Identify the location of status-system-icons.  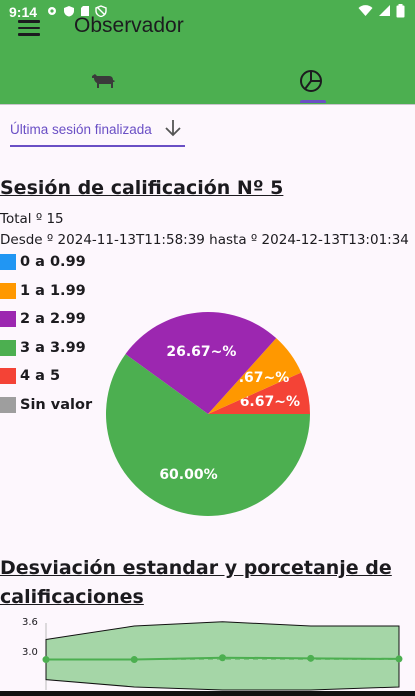
(381, 11).